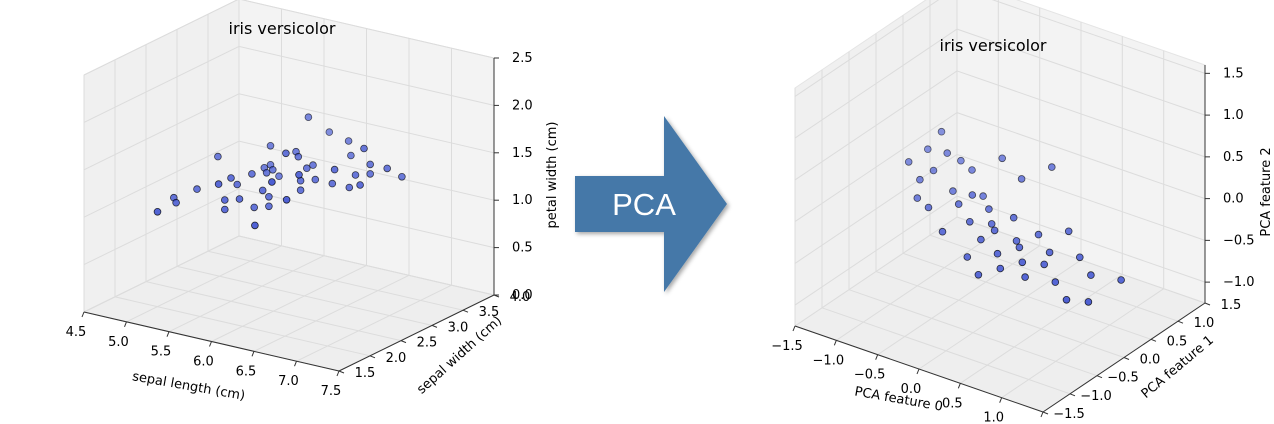 Image resolution: width=1274 pixels, height=424 pixels. I want to click on y-tick-label: 0.0, so click(1150, 360).